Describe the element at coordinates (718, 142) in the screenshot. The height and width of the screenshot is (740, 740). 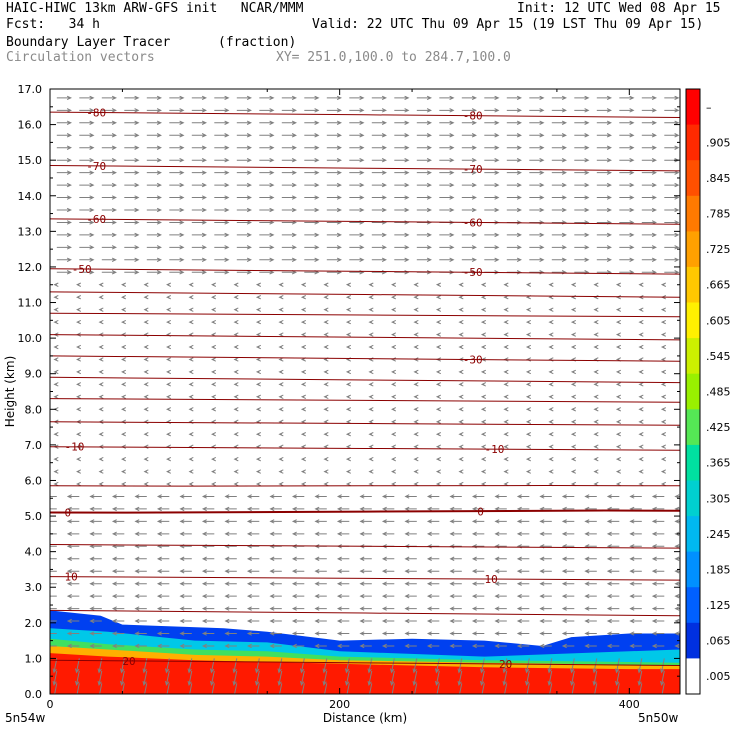
I see `colorbar-label: .905` at that location.